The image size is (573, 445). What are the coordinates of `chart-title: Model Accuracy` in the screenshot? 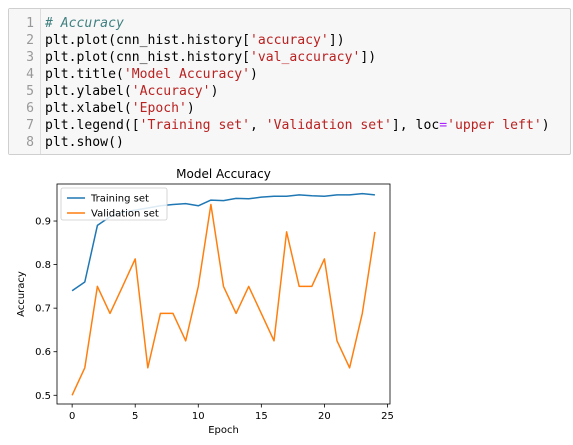 It's located at (223, 174).